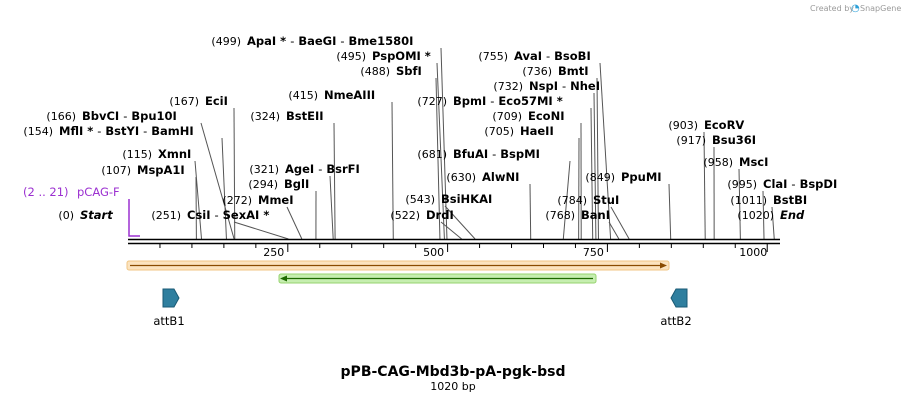 The width and height of the screenshot is (908, 402). I want to click on site-position: (995), so click(742, 184).